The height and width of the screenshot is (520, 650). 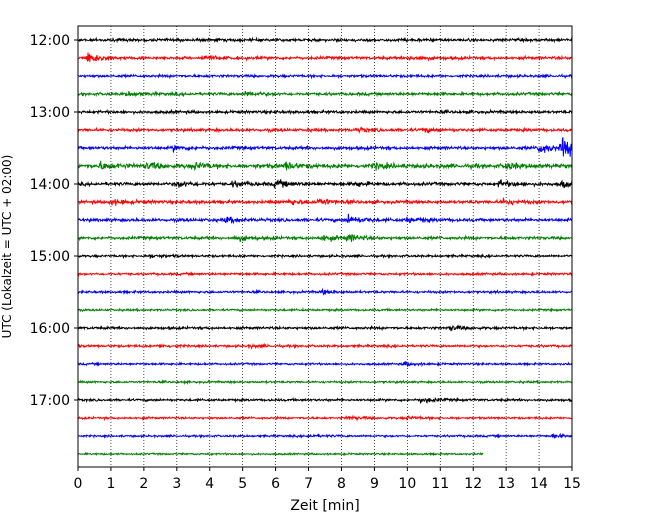 What do you see at coordinates (407, 484) in the screenshot?
I see `x-tick-label: 10` at bounding box center [407, 484].